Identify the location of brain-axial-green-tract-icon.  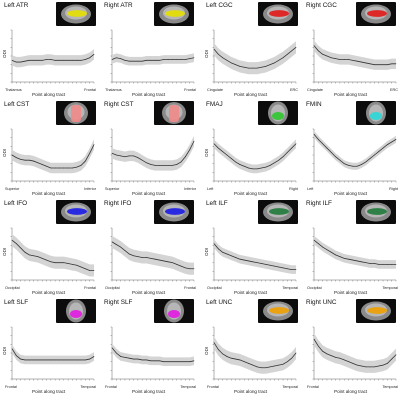
(278, 113).